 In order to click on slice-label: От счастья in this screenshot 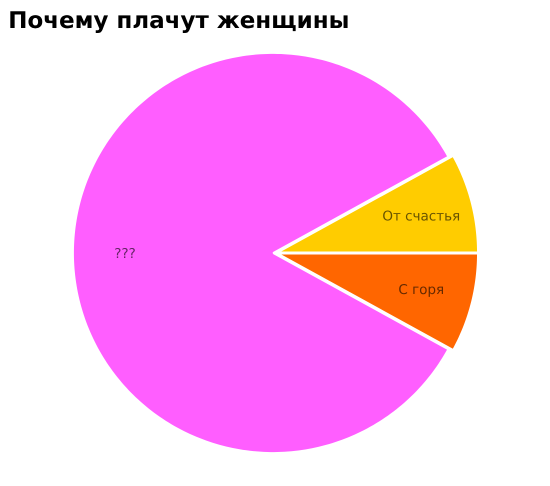, I will do `click(421, 215)`.